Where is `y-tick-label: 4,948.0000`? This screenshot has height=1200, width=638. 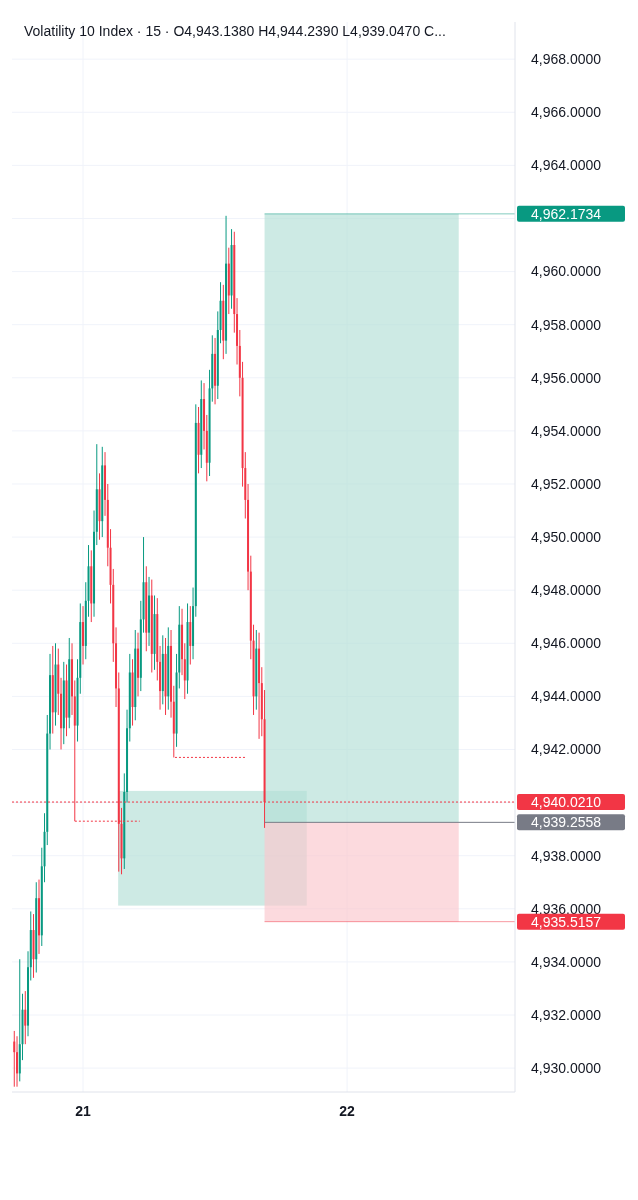
y-tick-label: 4,948.0000 is located at coordinates (566, 590).